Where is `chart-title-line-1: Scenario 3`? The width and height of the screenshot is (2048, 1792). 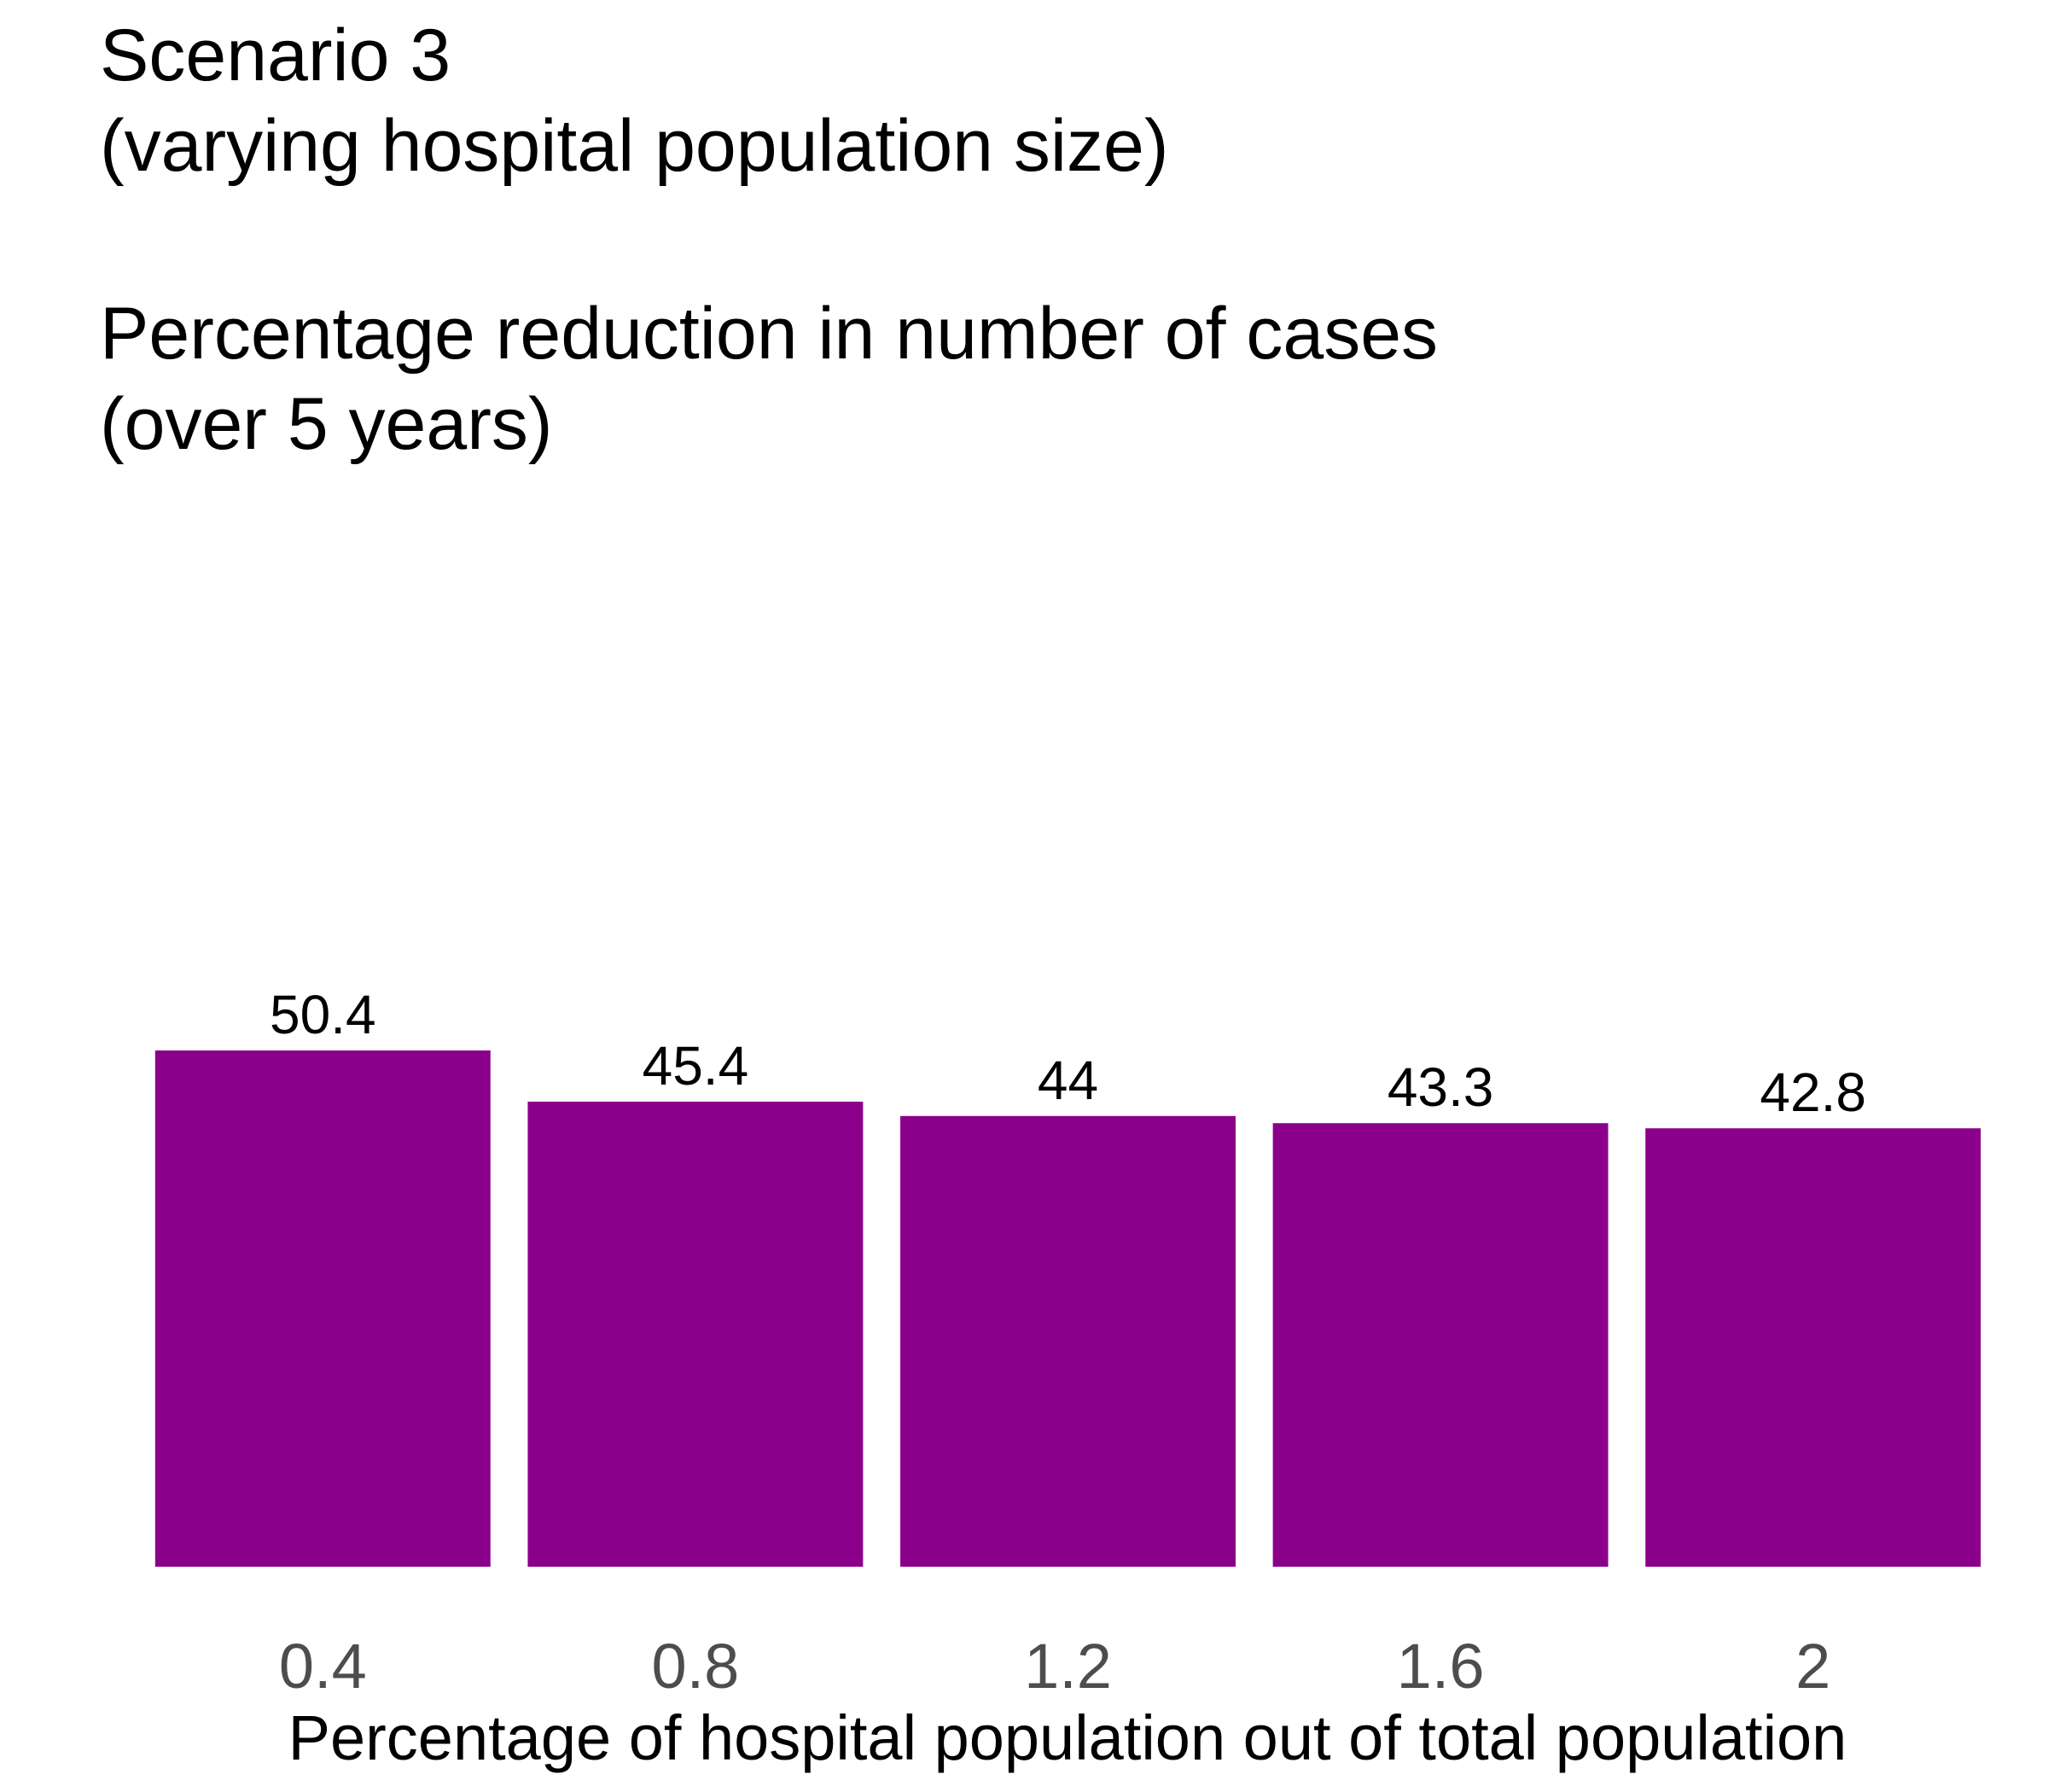 chart-title-line-1: Scenario 3 is located at coordinates (275, 56).